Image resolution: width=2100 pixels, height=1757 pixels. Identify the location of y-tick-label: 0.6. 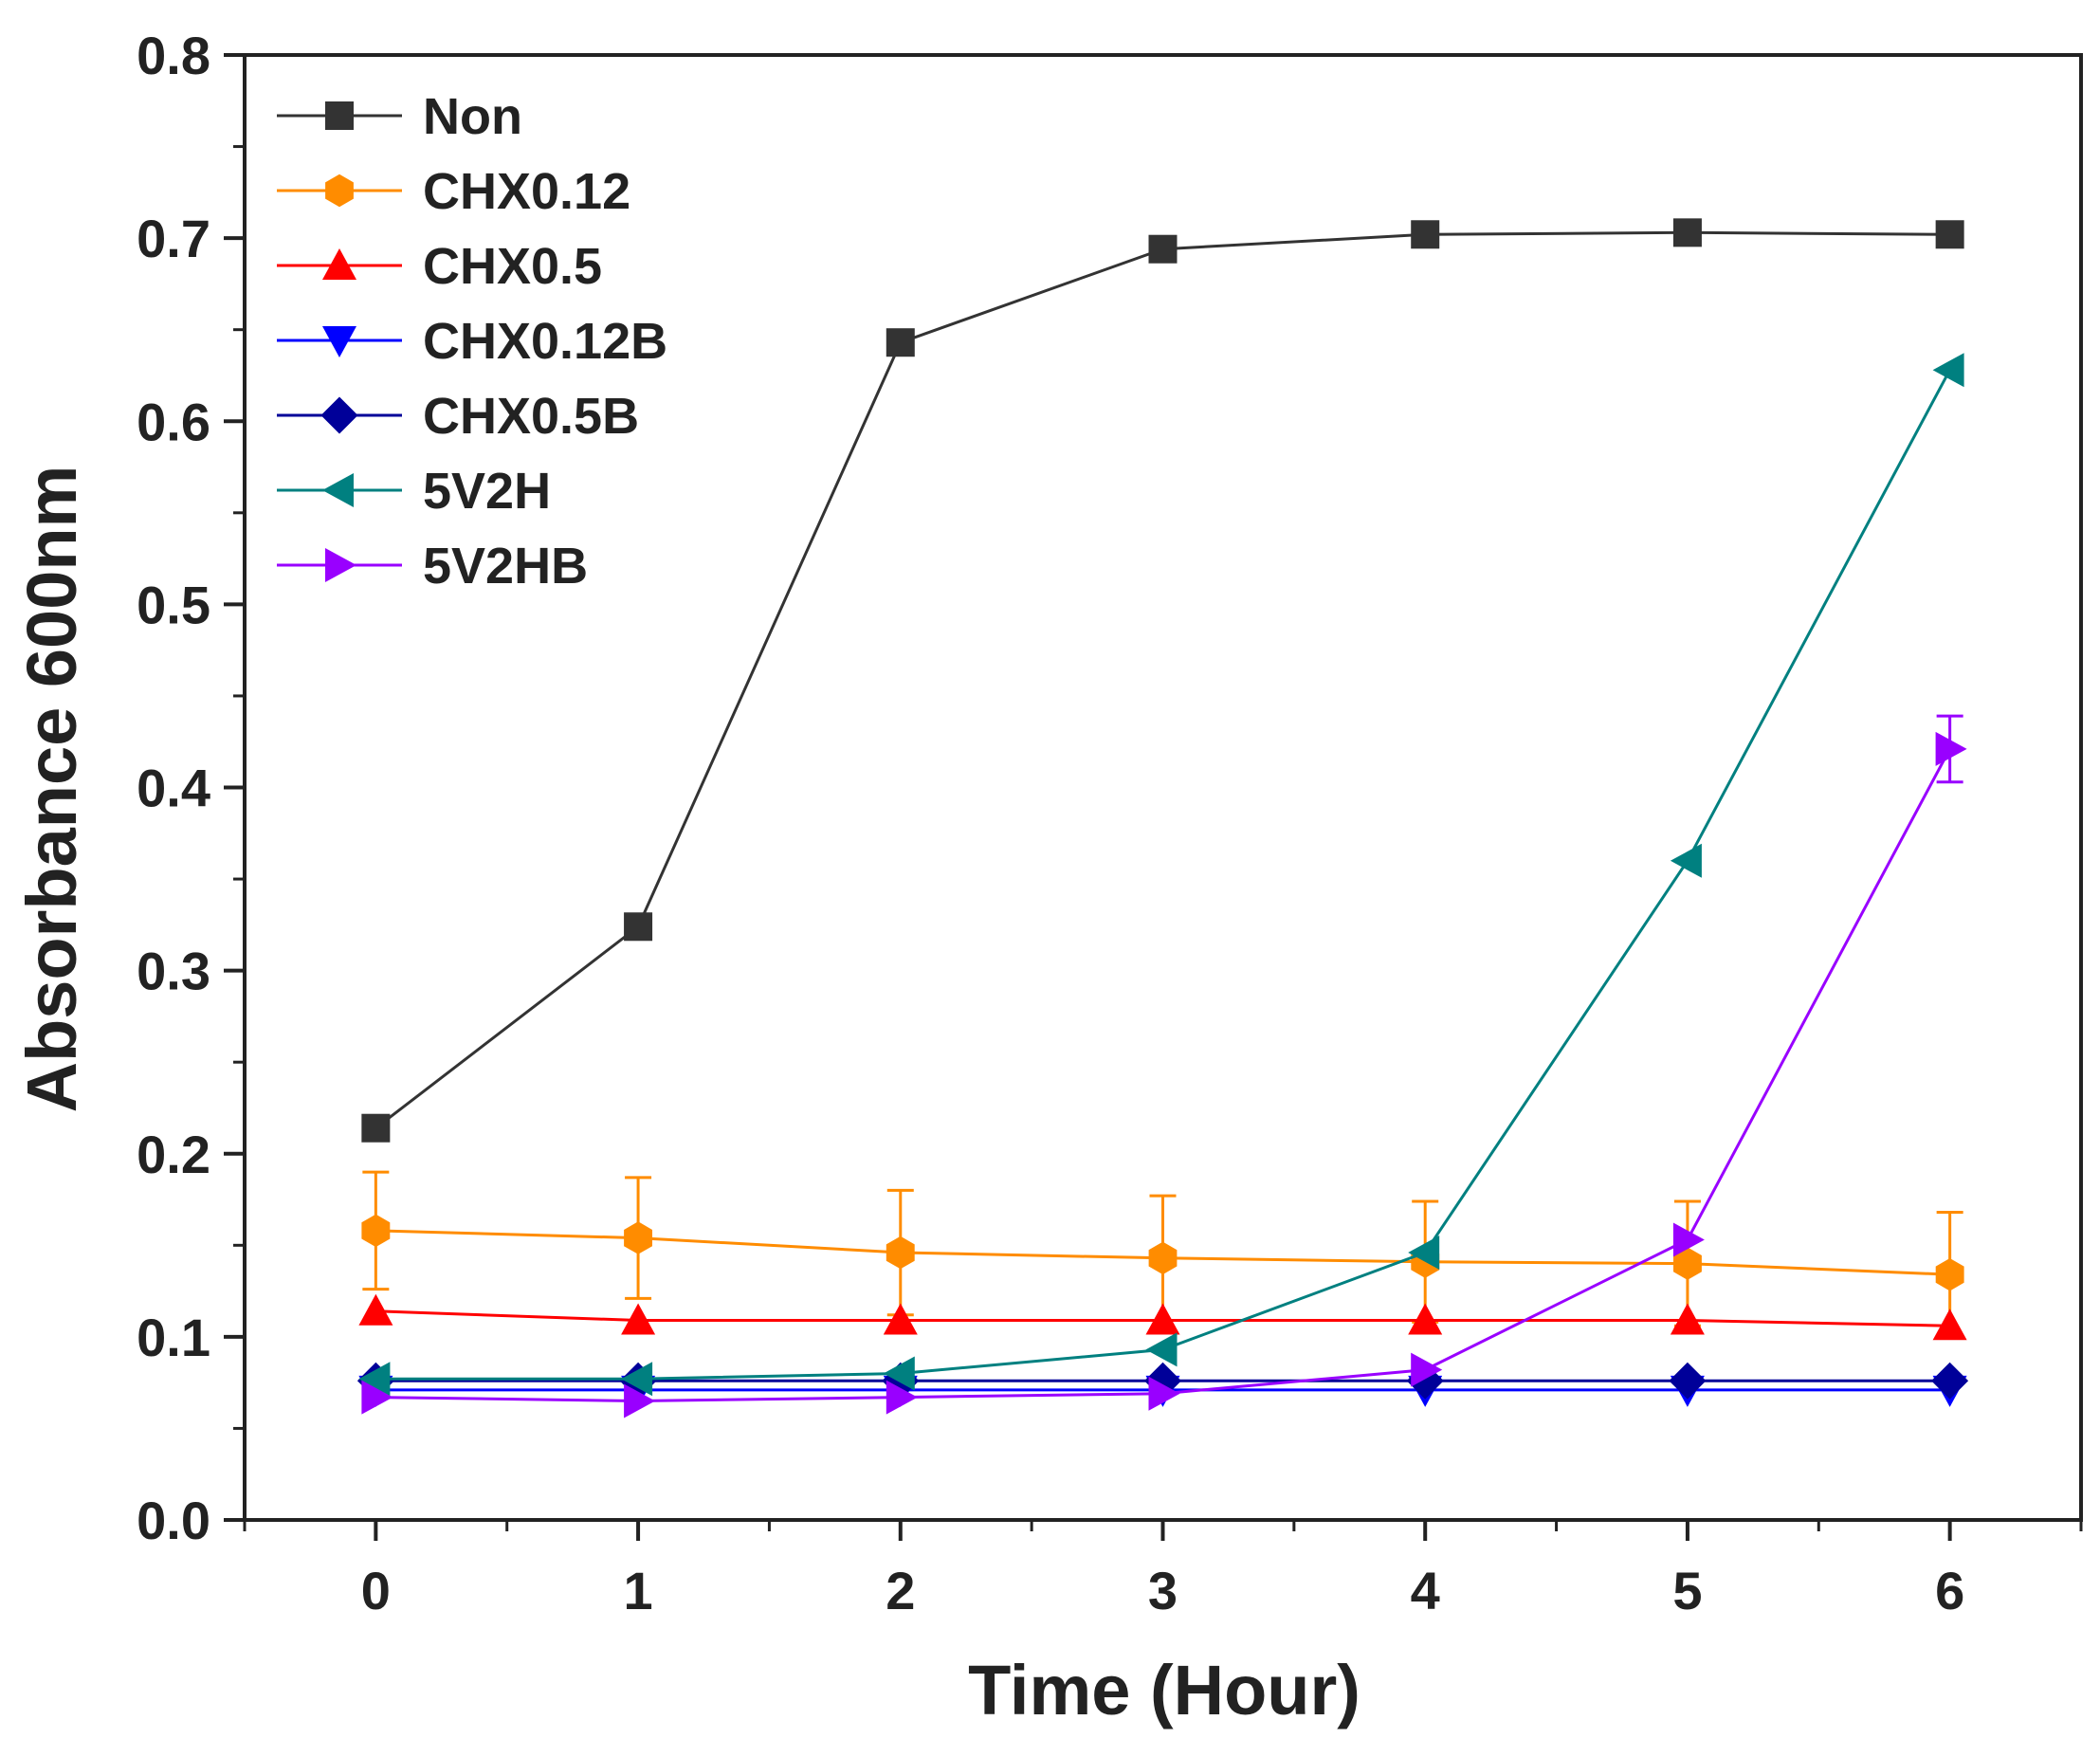
(173, 421).